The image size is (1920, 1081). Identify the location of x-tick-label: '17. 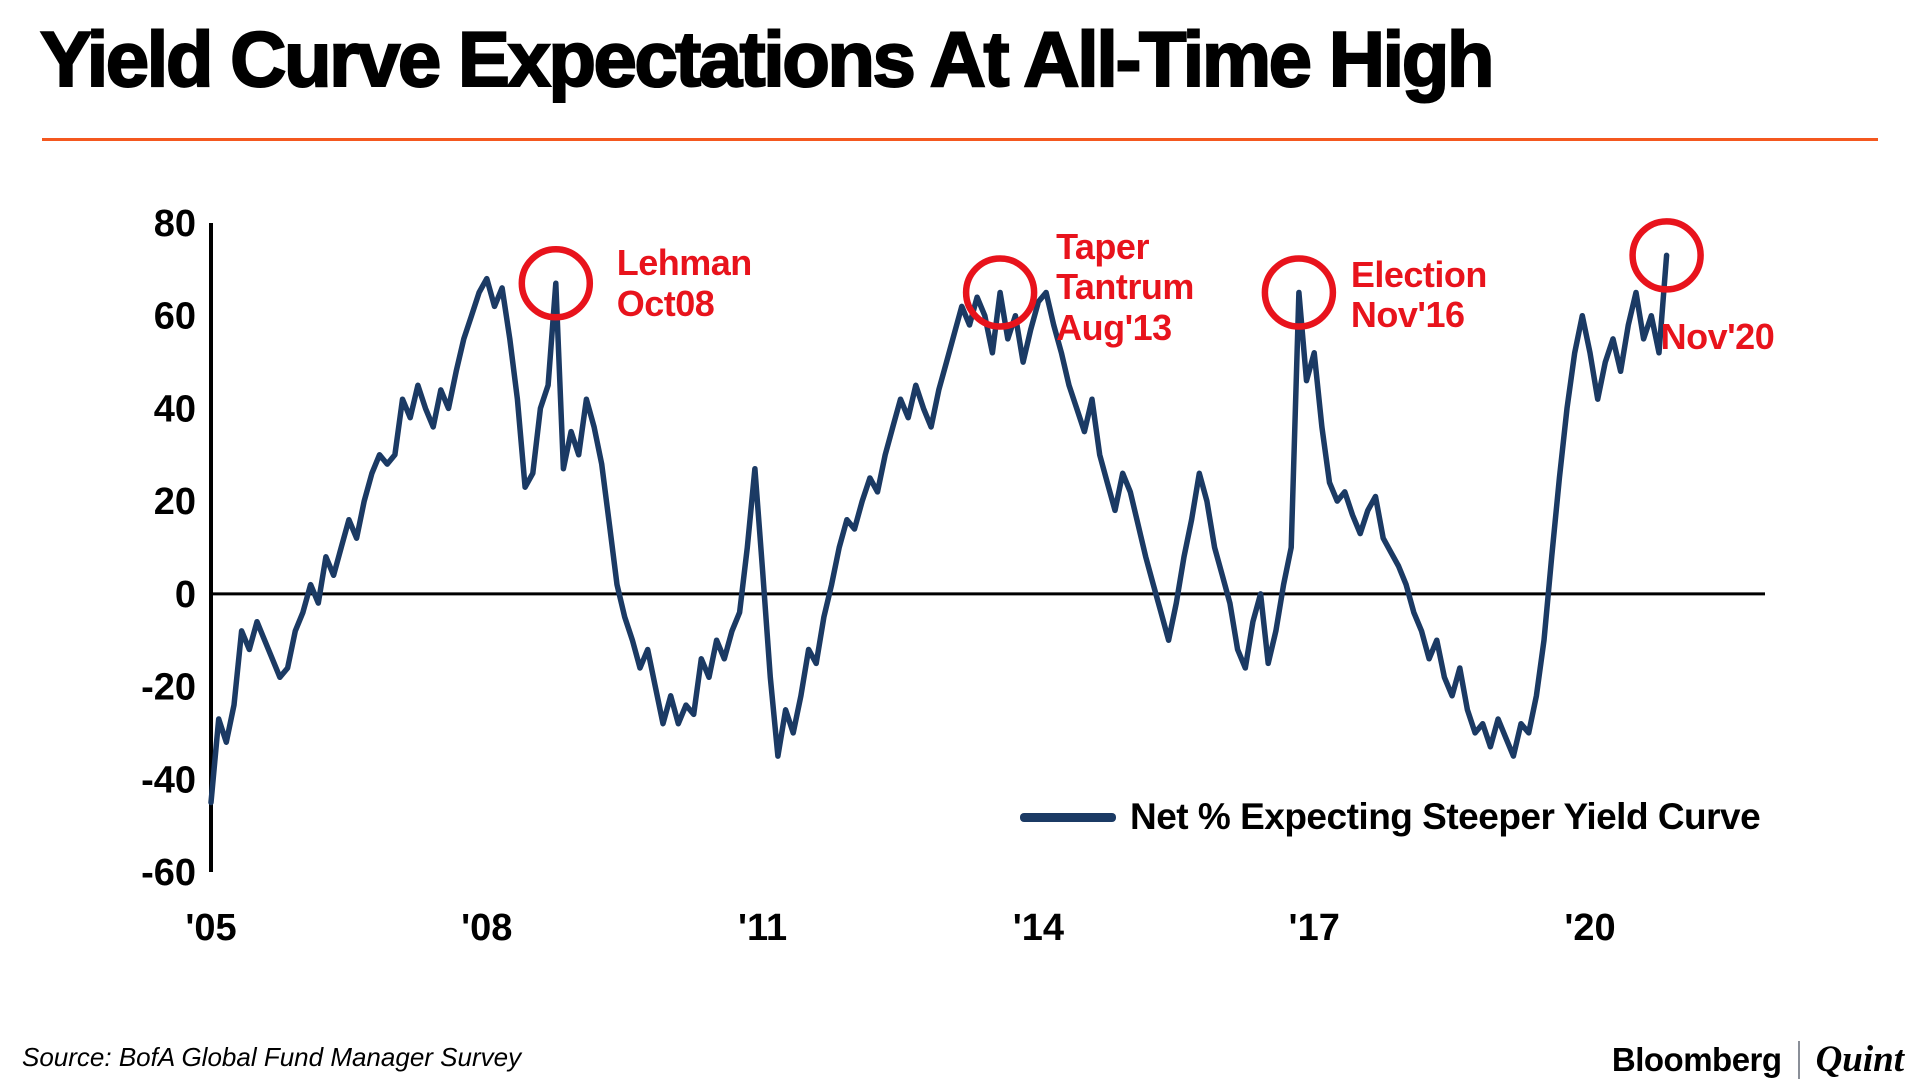
(1314, 928).